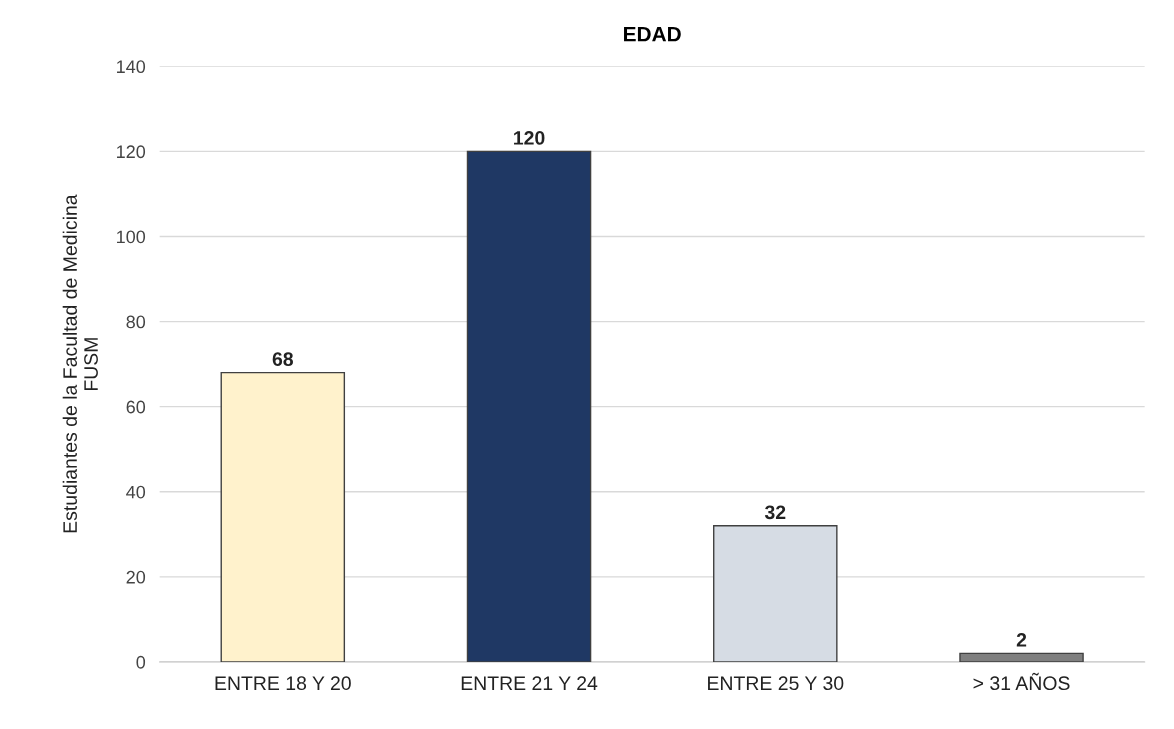 The image size is (1174, 729). What do you see at coordinates (141, 662) in the screenshot?
I see `y-tick-label: 0` at bounding box center [141, 662].